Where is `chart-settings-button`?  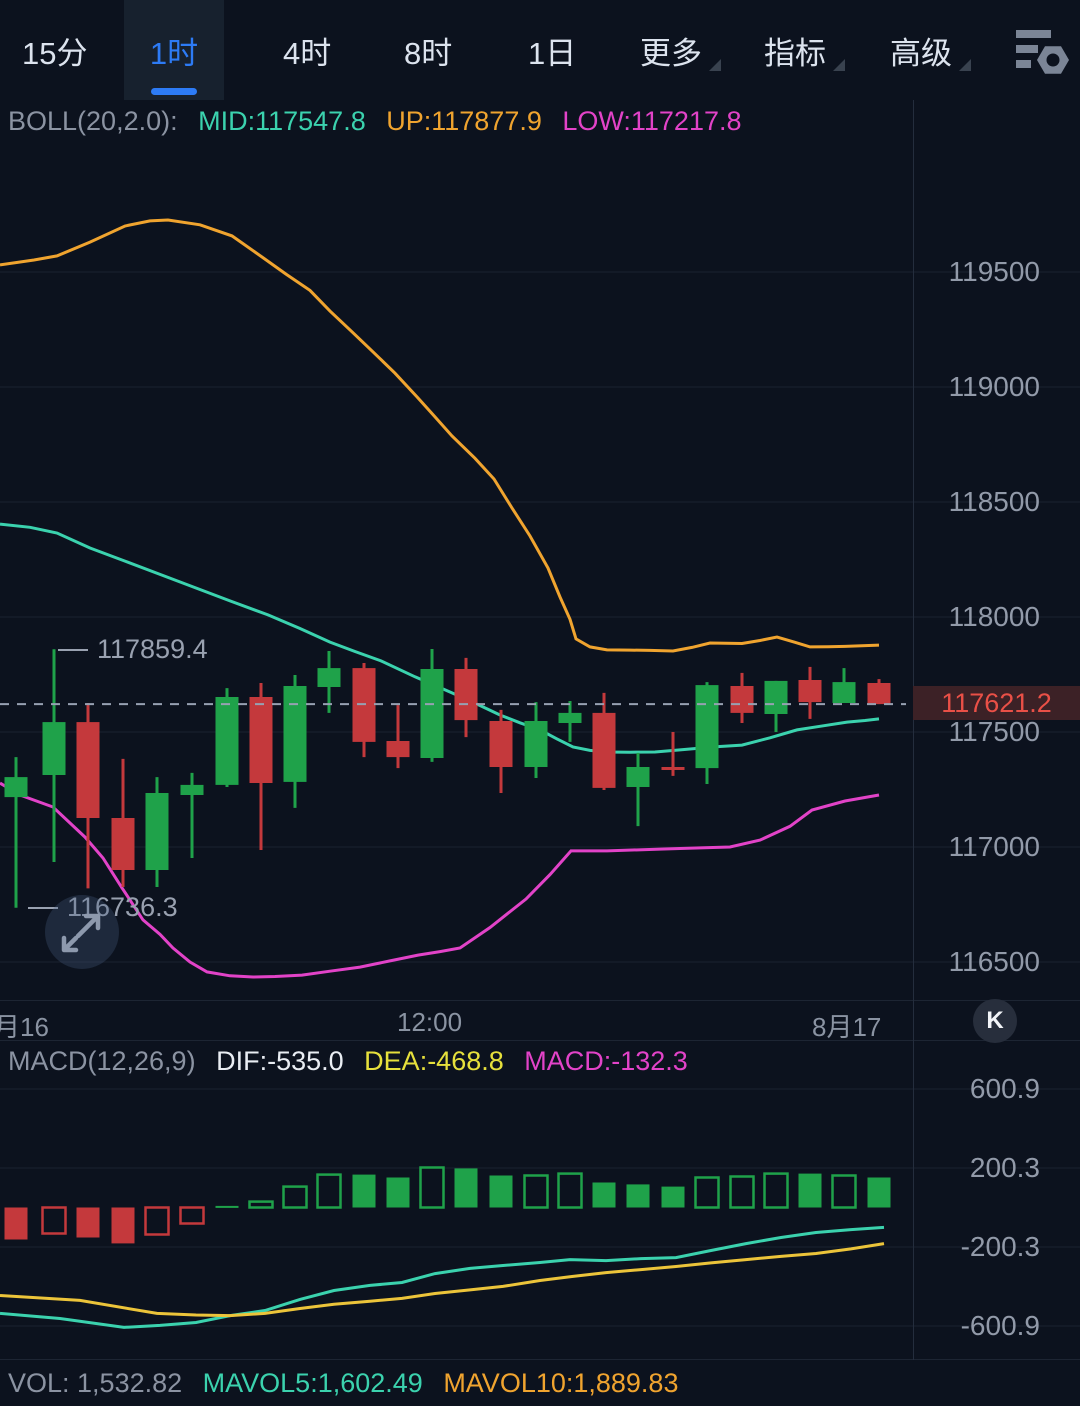
chart-settings-button is located at coordinates (1043, 55).